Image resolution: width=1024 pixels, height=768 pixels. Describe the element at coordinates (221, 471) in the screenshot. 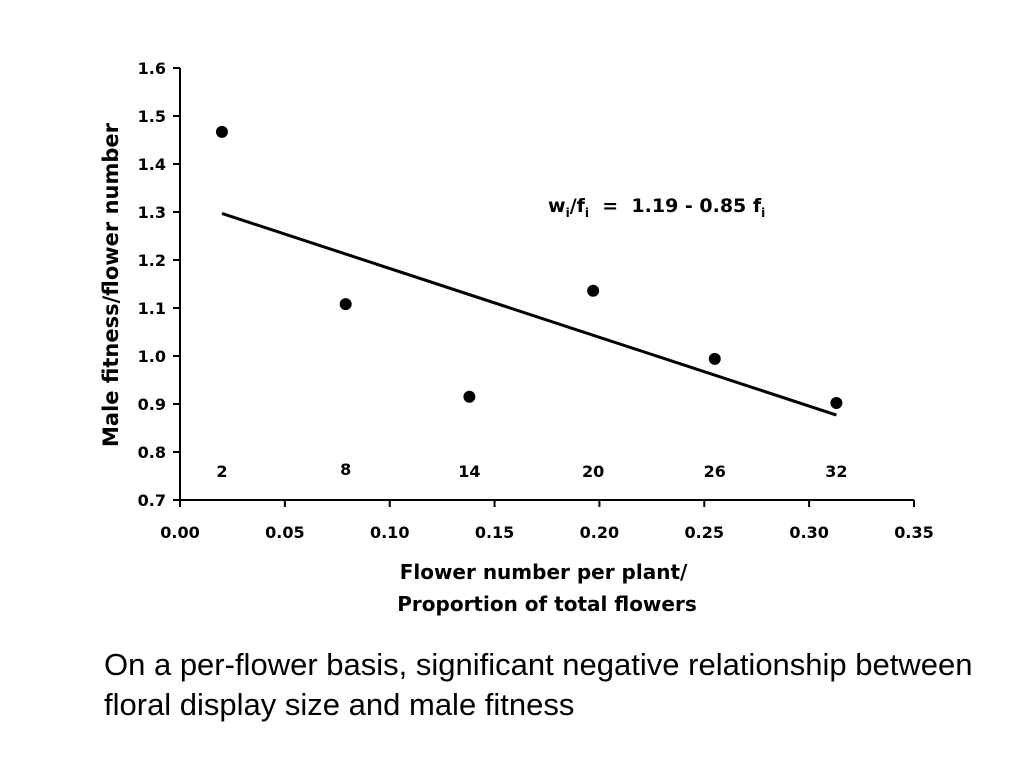

I see `flower-number-label: 2` at that location.